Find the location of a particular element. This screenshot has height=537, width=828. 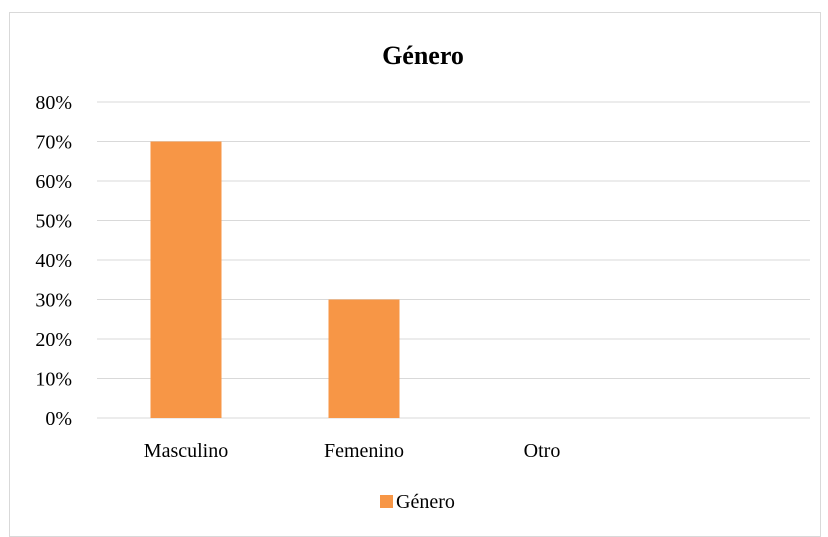

y-tick-label: 60% is located at coordinates (53, 182).